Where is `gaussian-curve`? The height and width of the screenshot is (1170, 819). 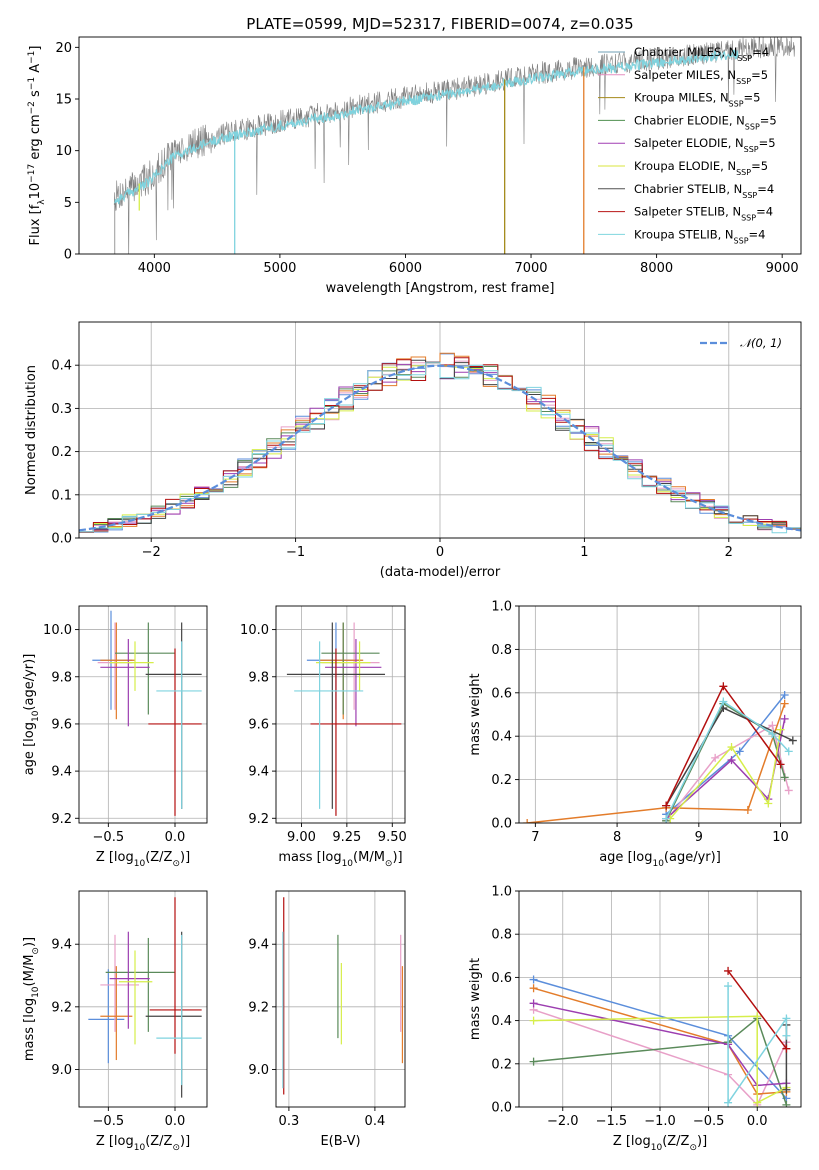
gaussian-curve is located at coordinates (440, 448).